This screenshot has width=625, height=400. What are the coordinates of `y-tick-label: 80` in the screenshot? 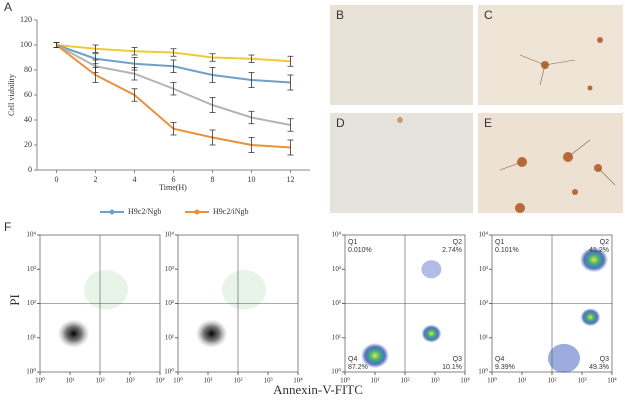 It's located at (28, 69).